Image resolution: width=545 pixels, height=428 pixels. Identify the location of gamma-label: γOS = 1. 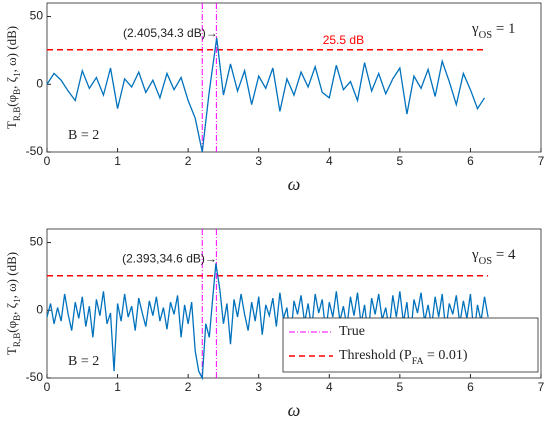
(493, 30).